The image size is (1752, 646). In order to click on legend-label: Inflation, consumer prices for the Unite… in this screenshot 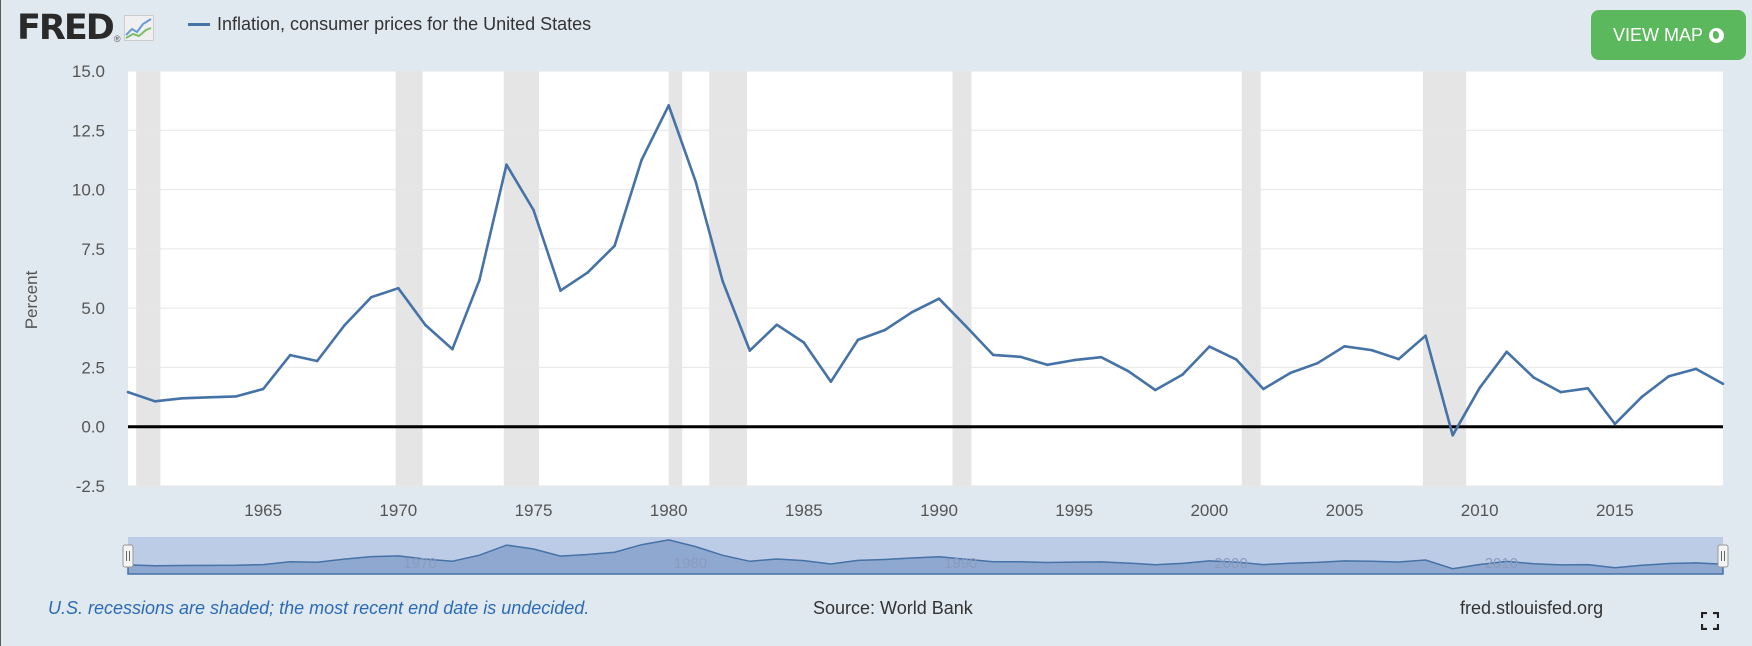, I will do `click(404, 24)`.